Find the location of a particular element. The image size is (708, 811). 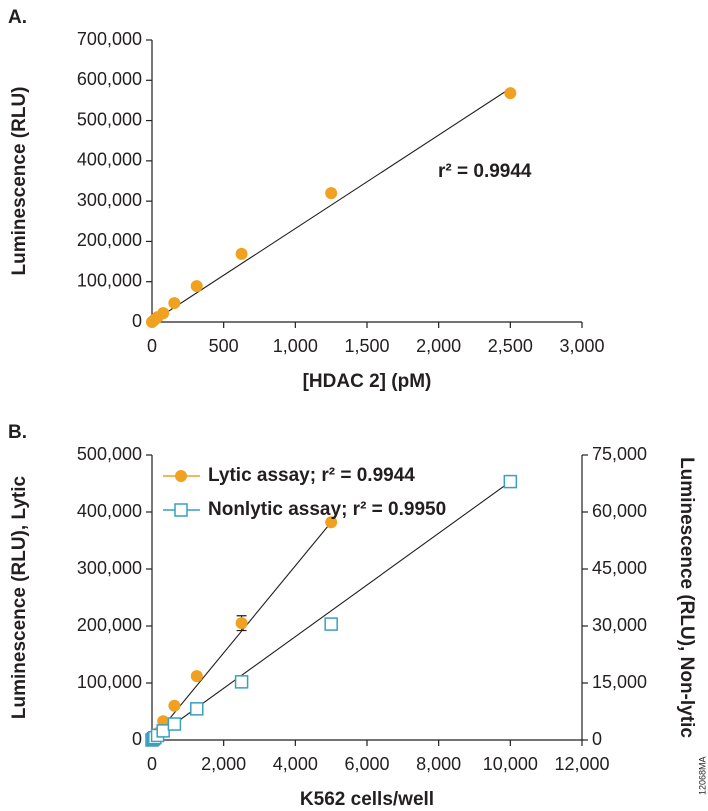

x-tick-label: 3,000 is located at coordinates (581, 346).